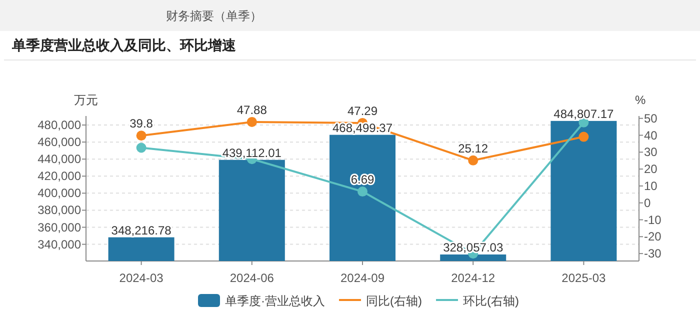  Describe the element at coordinates (60, 176) in the screenshot. I see `y-tick-label: 420,000` at that location.